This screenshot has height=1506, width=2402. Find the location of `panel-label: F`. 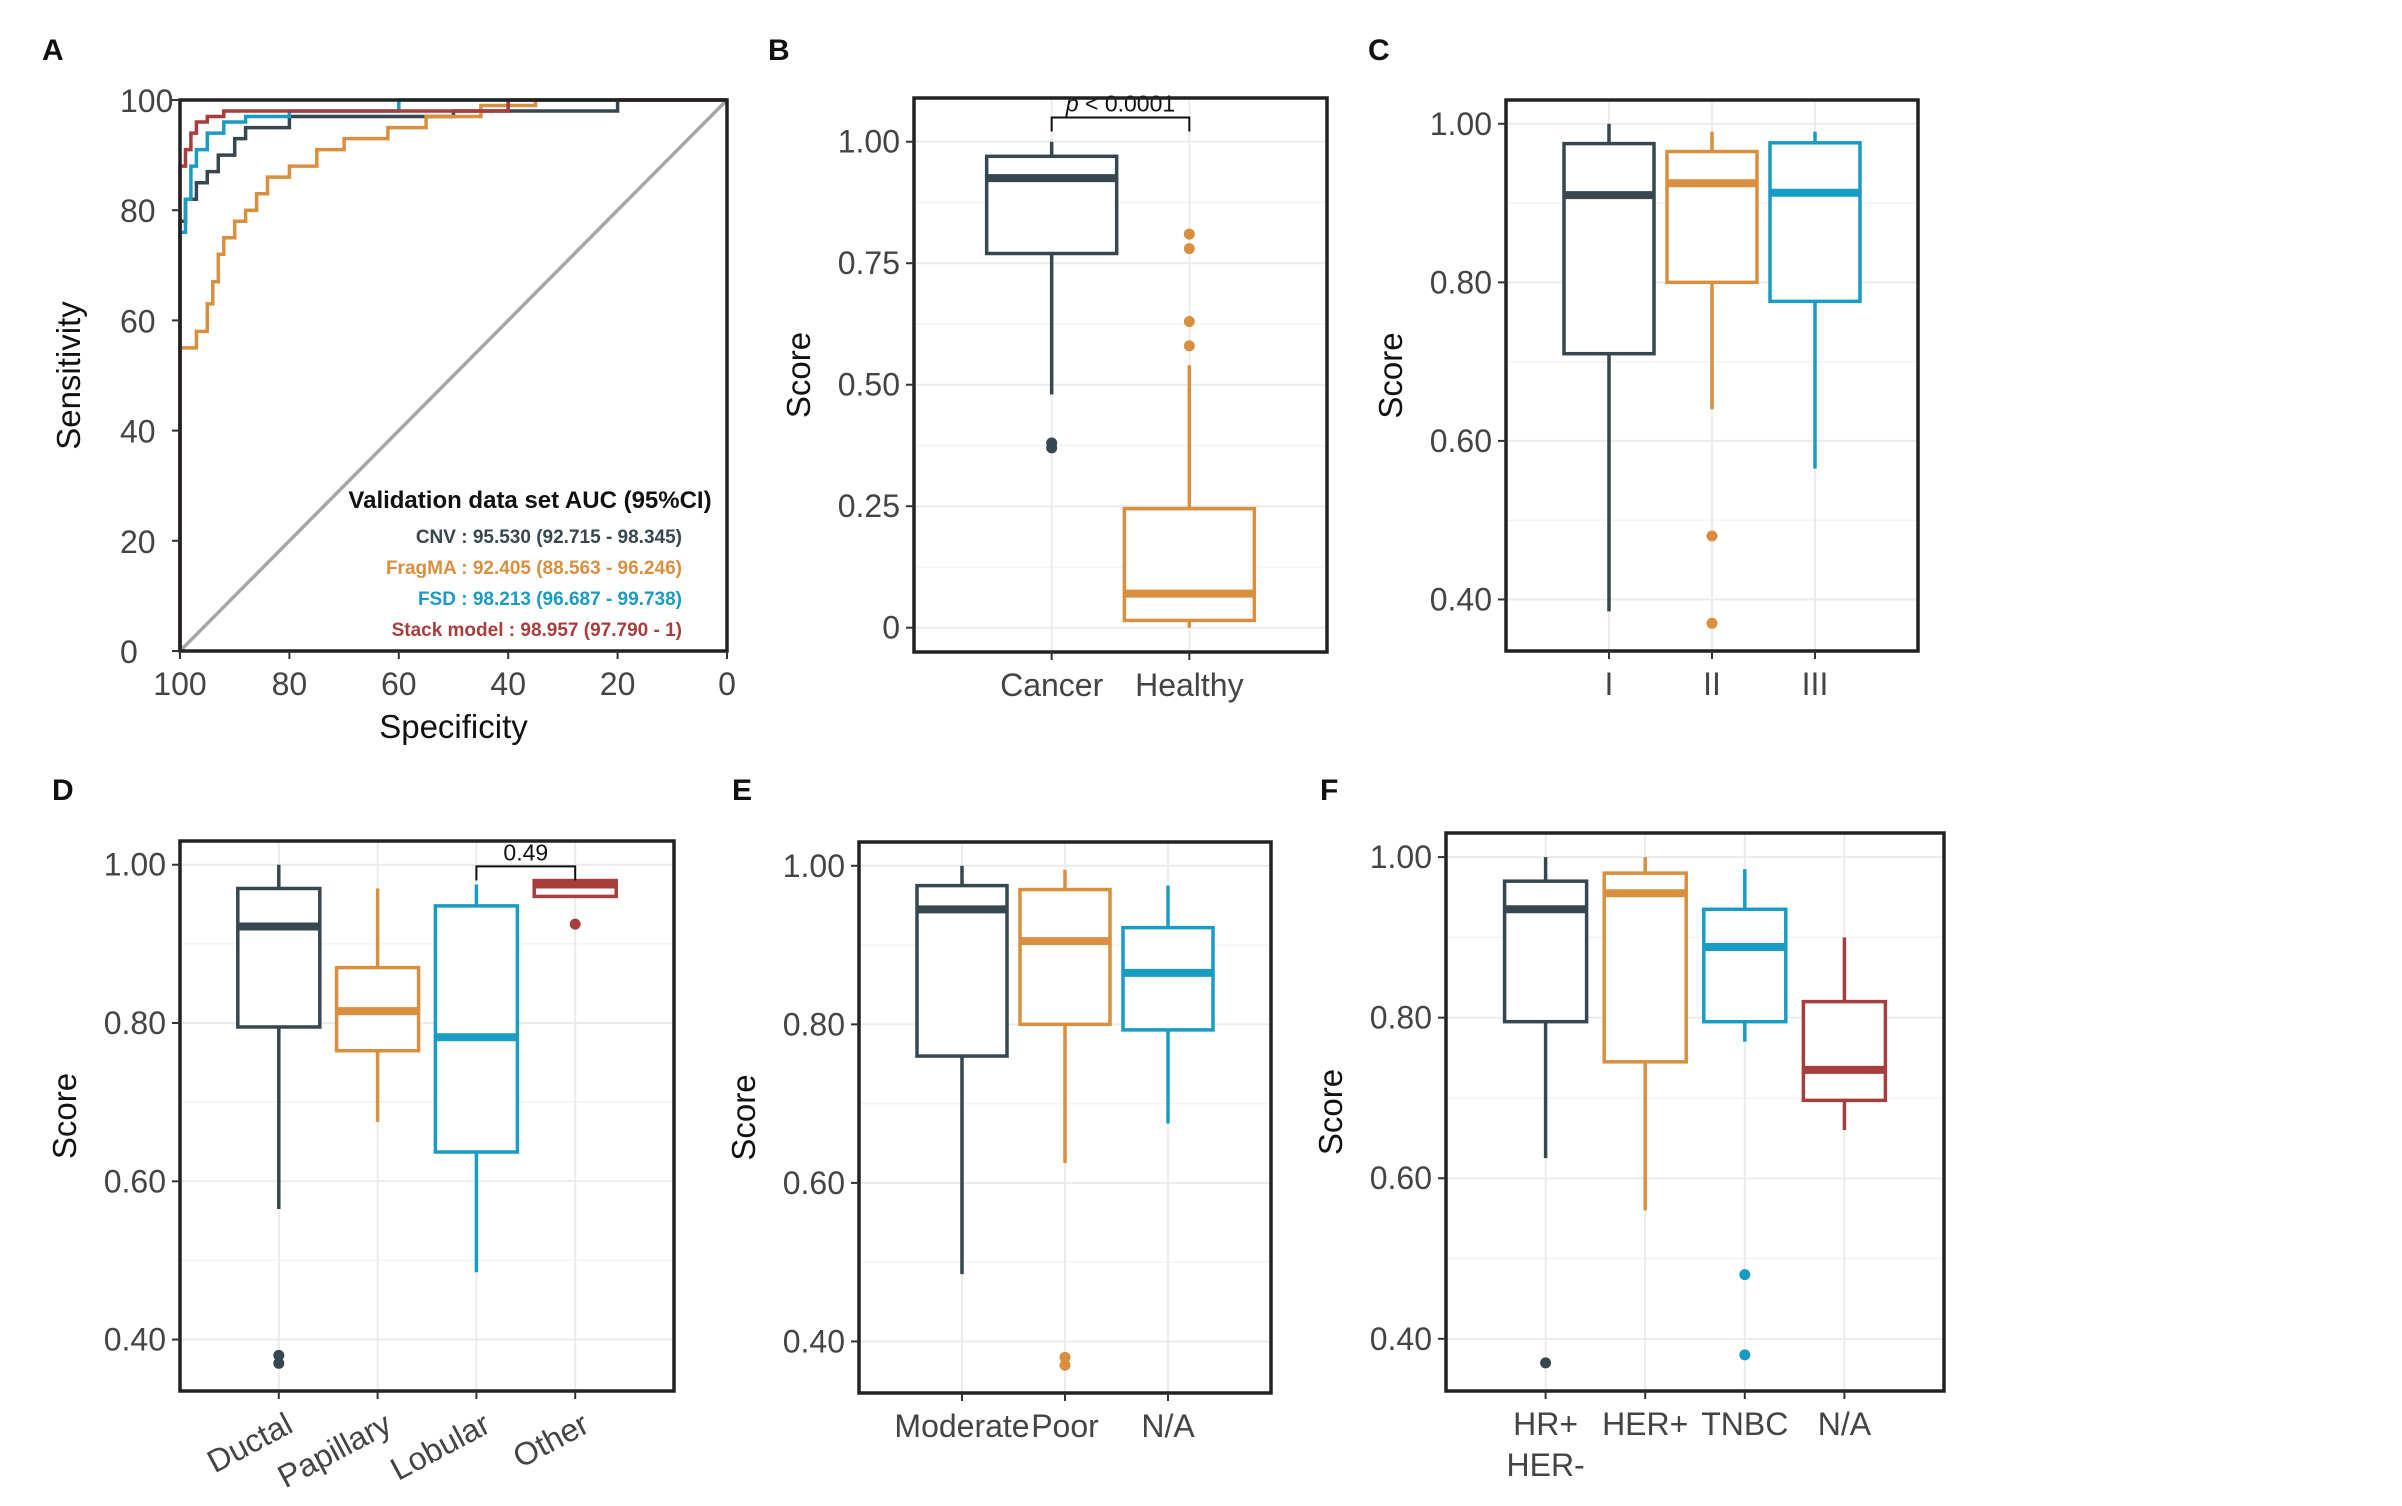

panel-label: F is located at coordinates (1329, 790).